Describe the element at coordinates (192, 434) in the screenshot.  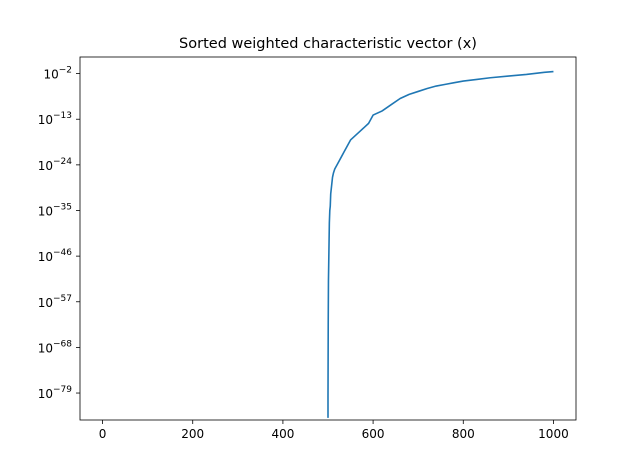
I see `x-tick-label: 200` at that location.